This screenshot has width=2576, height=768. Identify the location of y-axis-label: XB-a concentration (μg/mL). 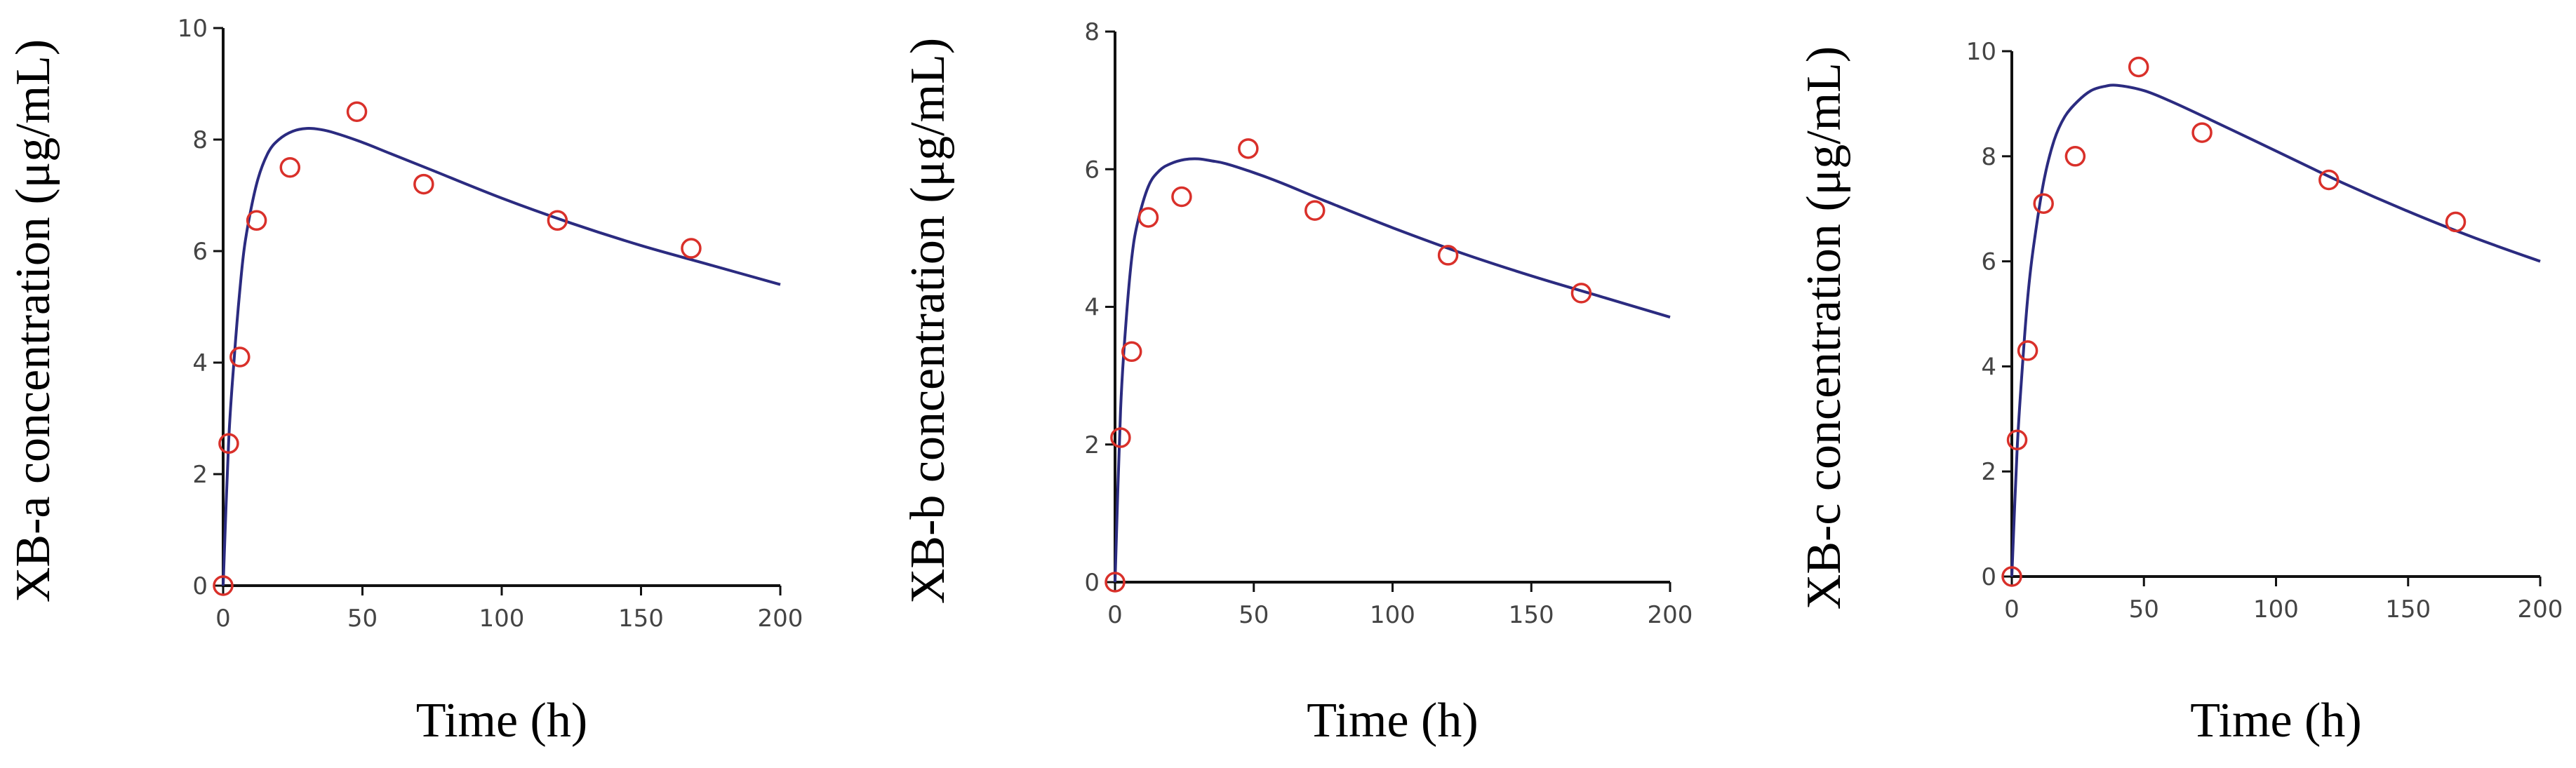
(33, 320).